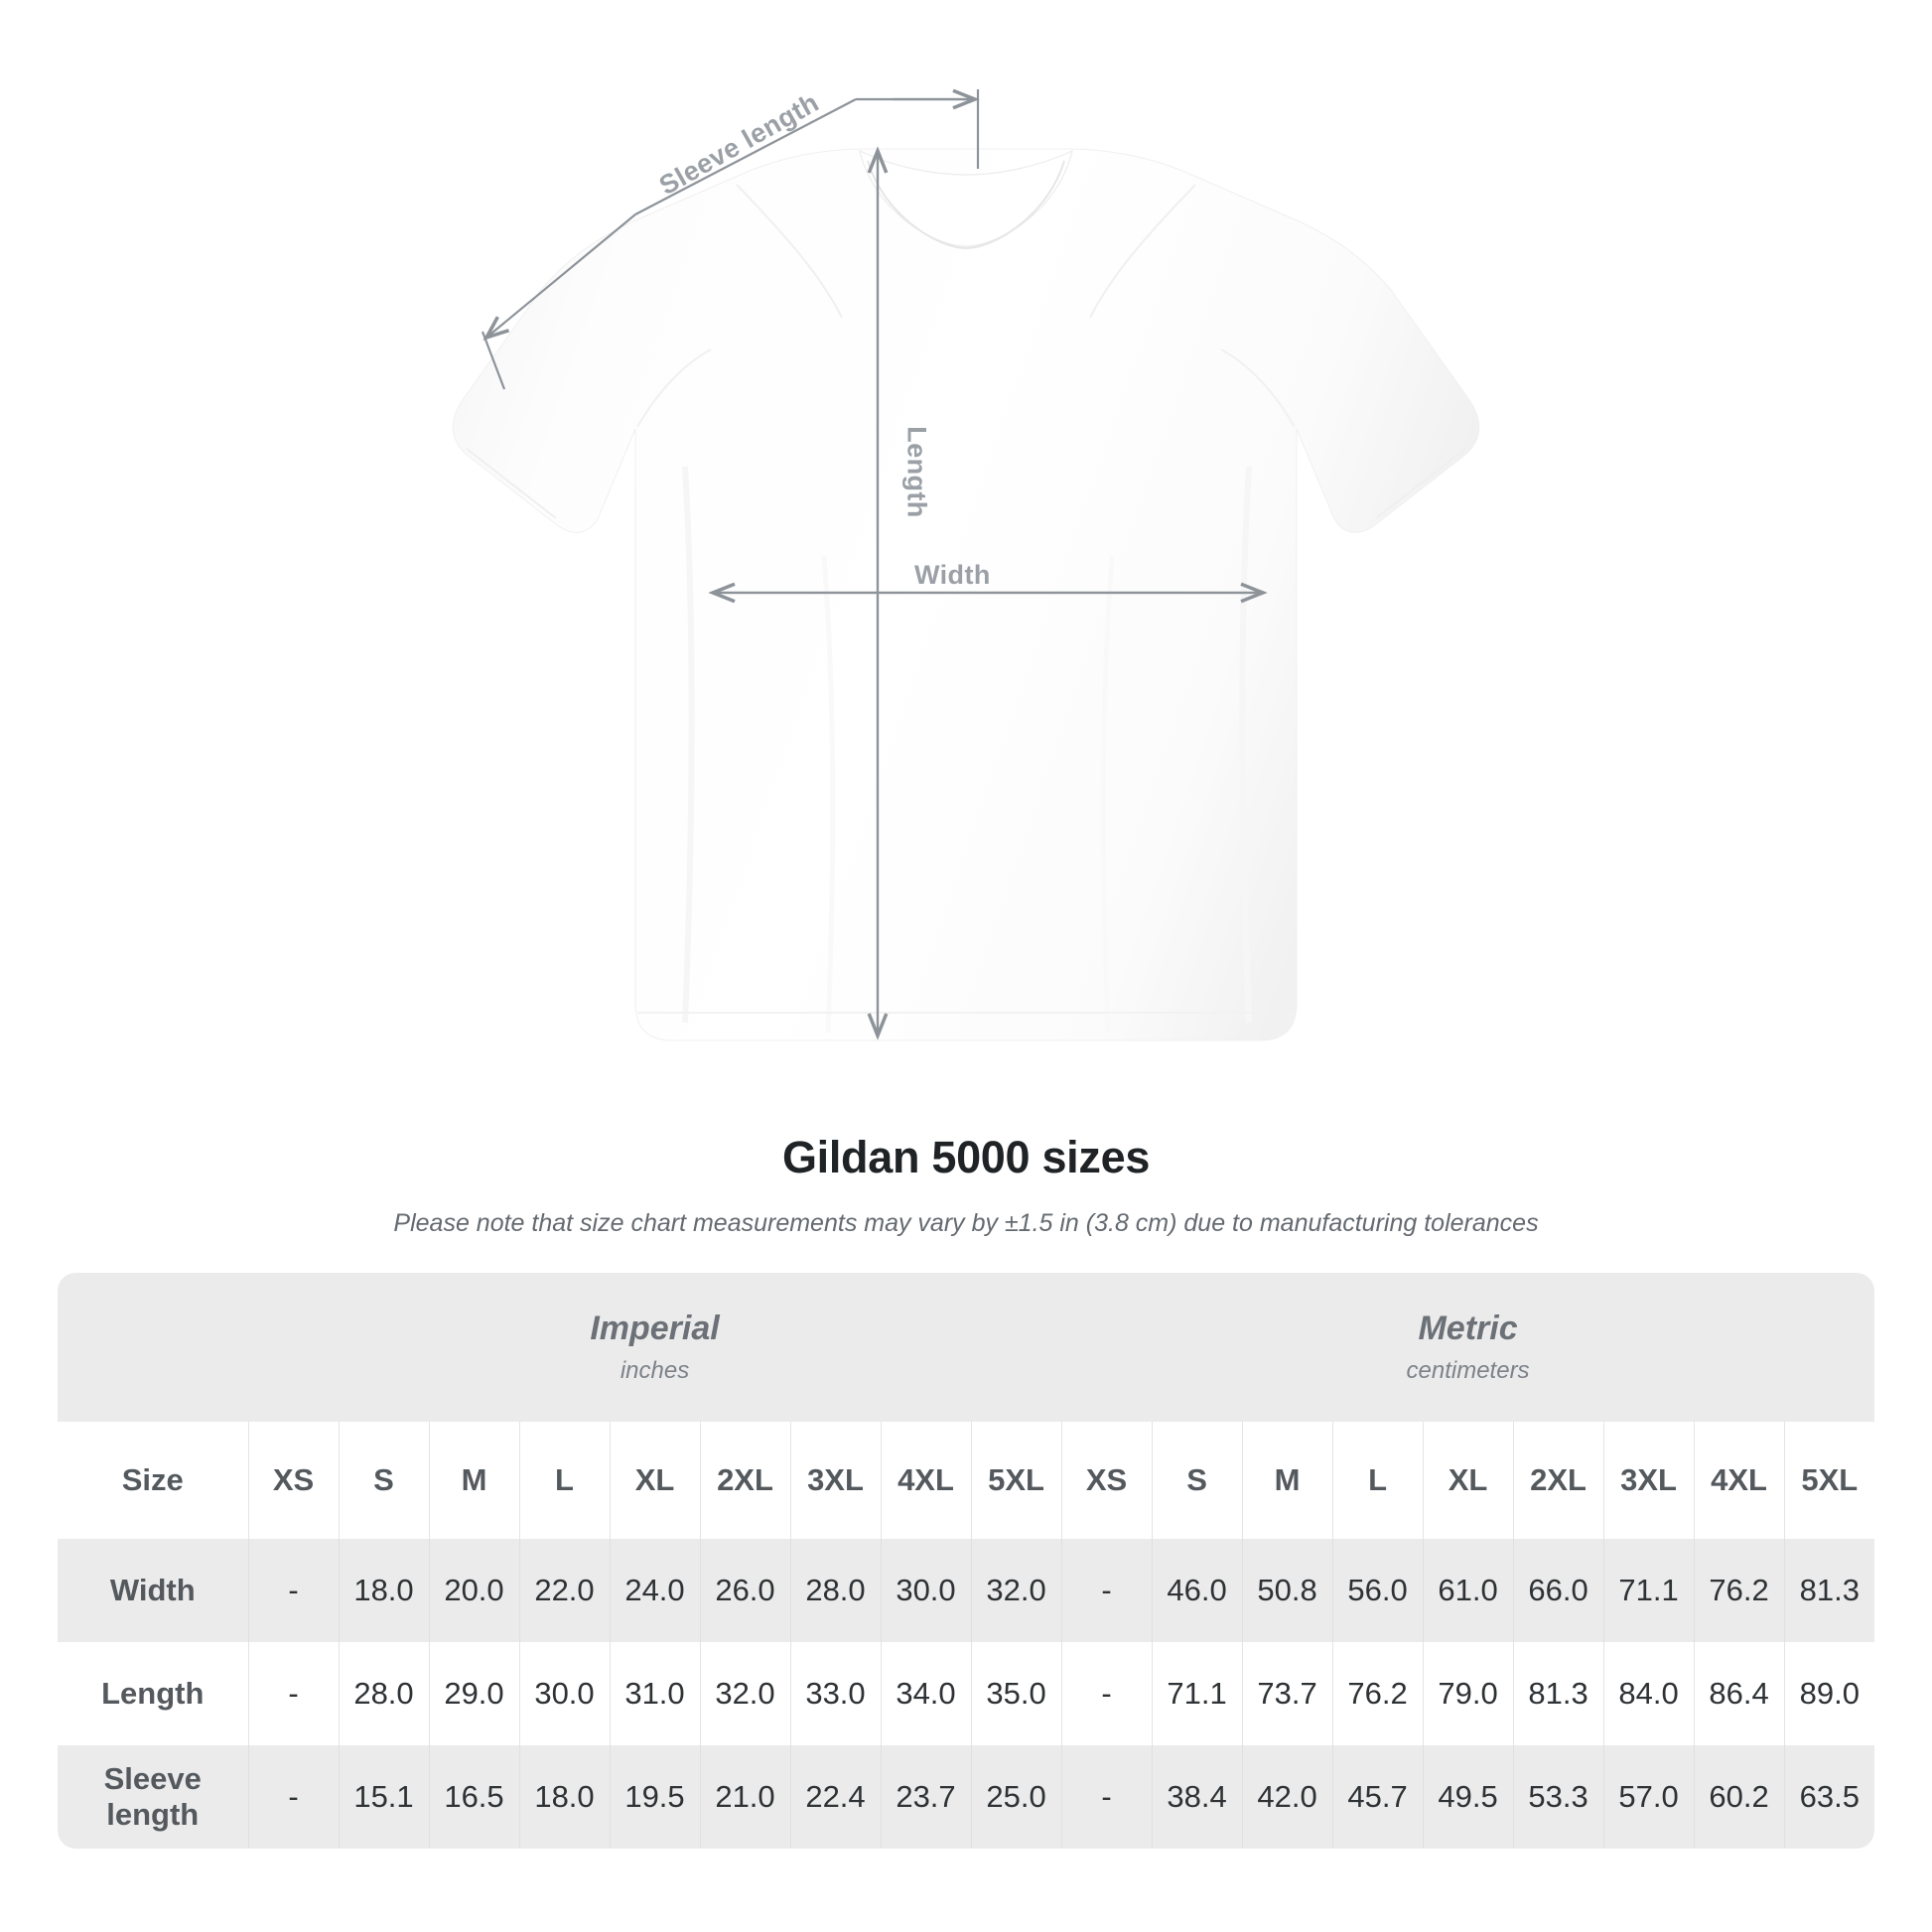 This screenshot has height=1932, width=1932. I want to click on cell-sleeve-length-imperial-m: 16.5, so click(474, 1797).